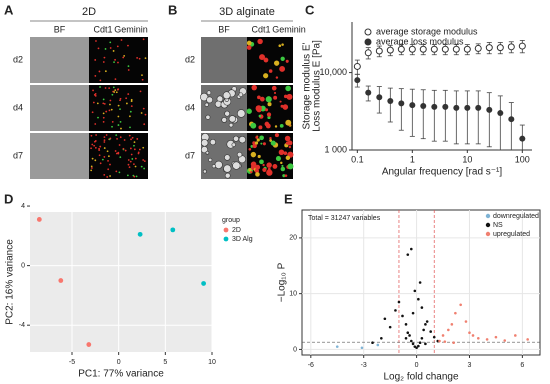 The width and height of the screenshot is (550, 384). What do you see at coordinates (231, 220) in the screenshot?
I see `legend-title: group` at bounding box center [231, 220].